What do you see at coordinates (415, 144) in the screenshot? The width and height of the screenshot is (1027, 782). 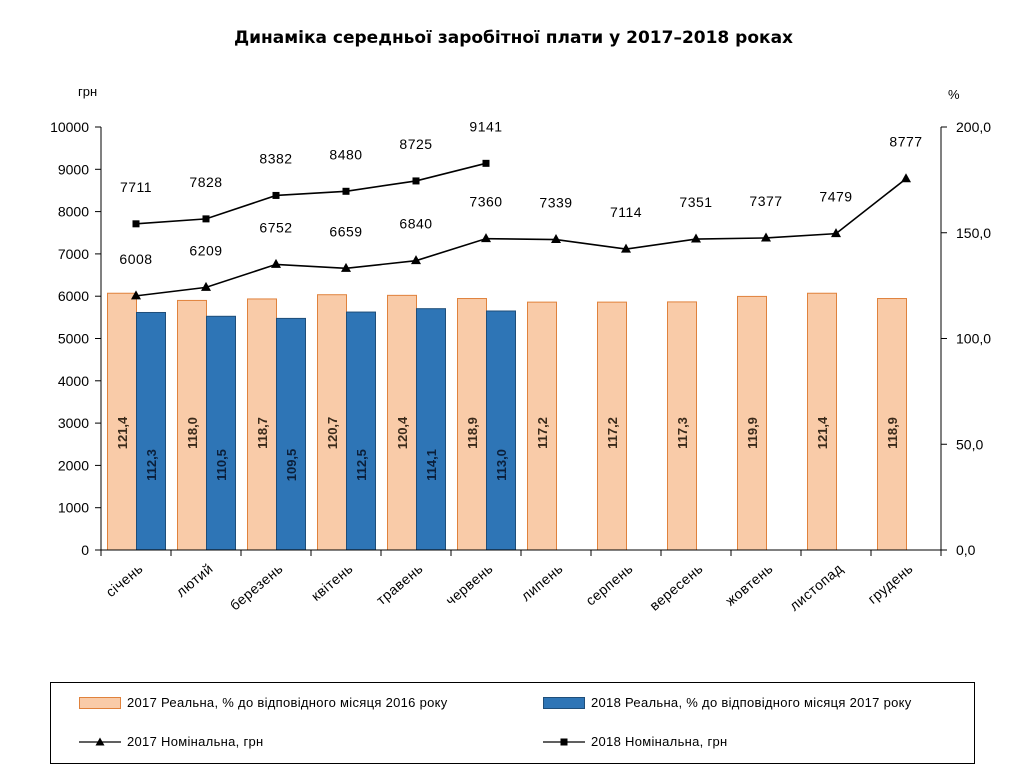 I see `line-label-2018-4: 8725` at bounding box center [415, 144].